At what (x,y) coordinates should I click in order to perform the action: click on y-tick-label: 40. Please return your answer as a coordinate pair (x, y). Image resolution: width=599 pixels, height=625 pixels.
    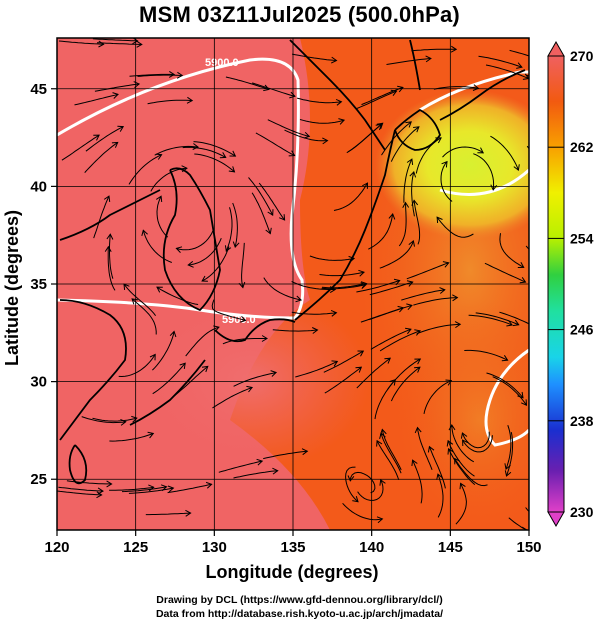
    Looking at the image, I should click on (38, 186).